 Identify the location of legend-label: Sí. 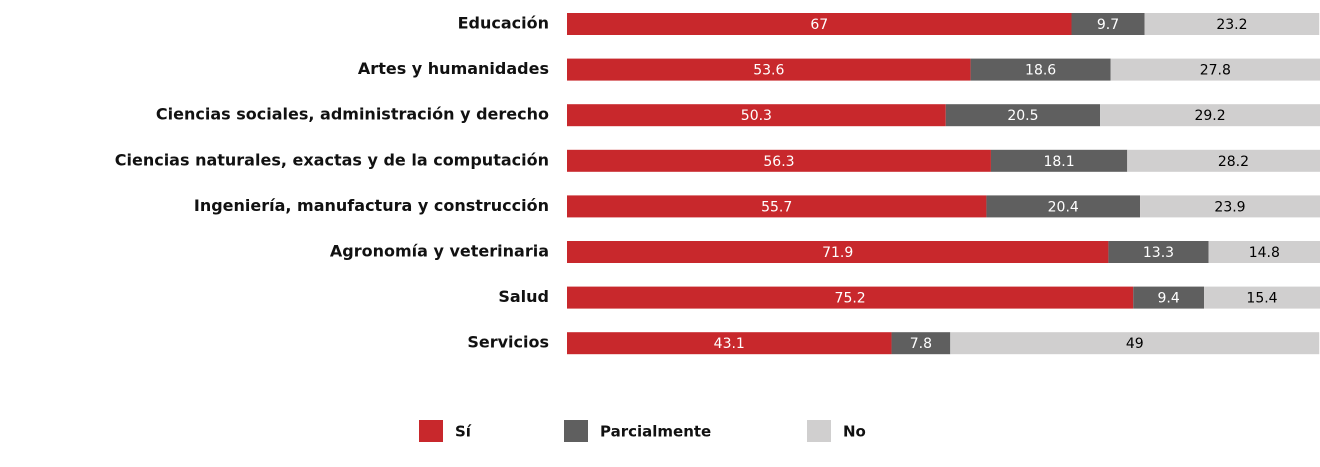
(463, 432).